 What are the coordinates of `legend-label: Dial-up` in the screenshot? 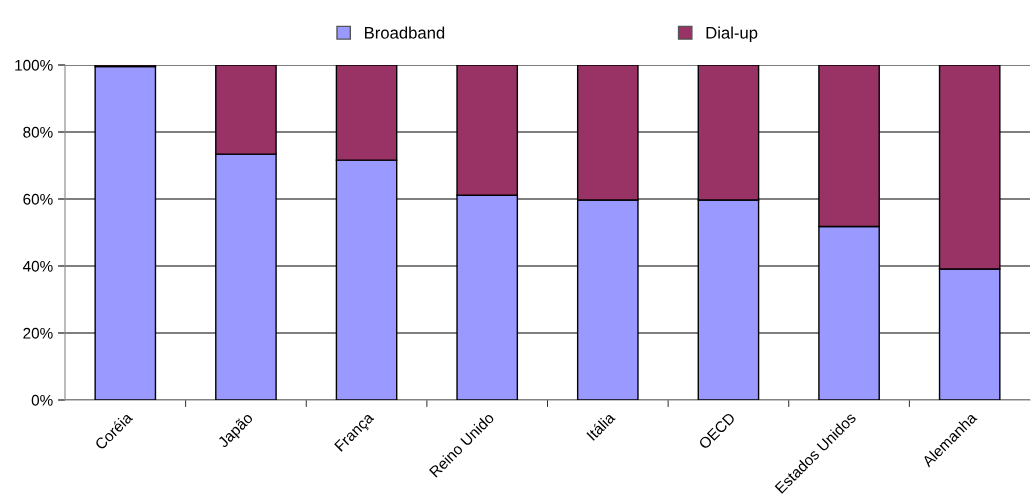 It's located at (732, 34).